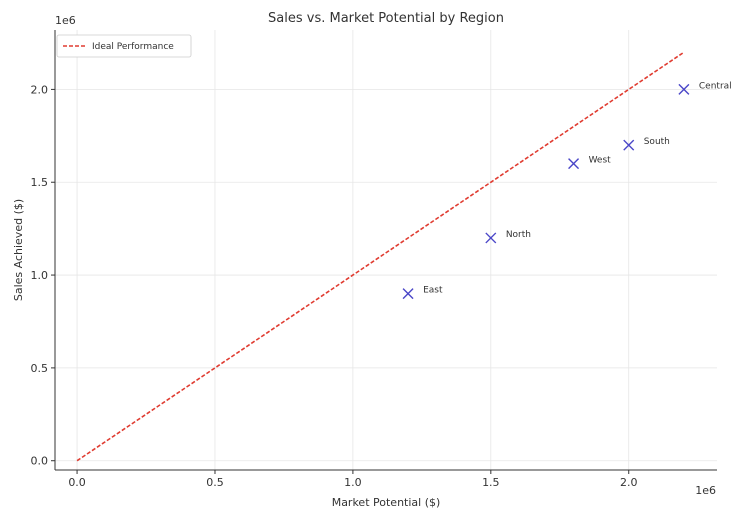 The width and height of the screenshot is (734, 511). What do you see at coordinates (40, 368) in the screenshot?
I see `y-tick-label: 0.5` at bounding box center [40, 368].